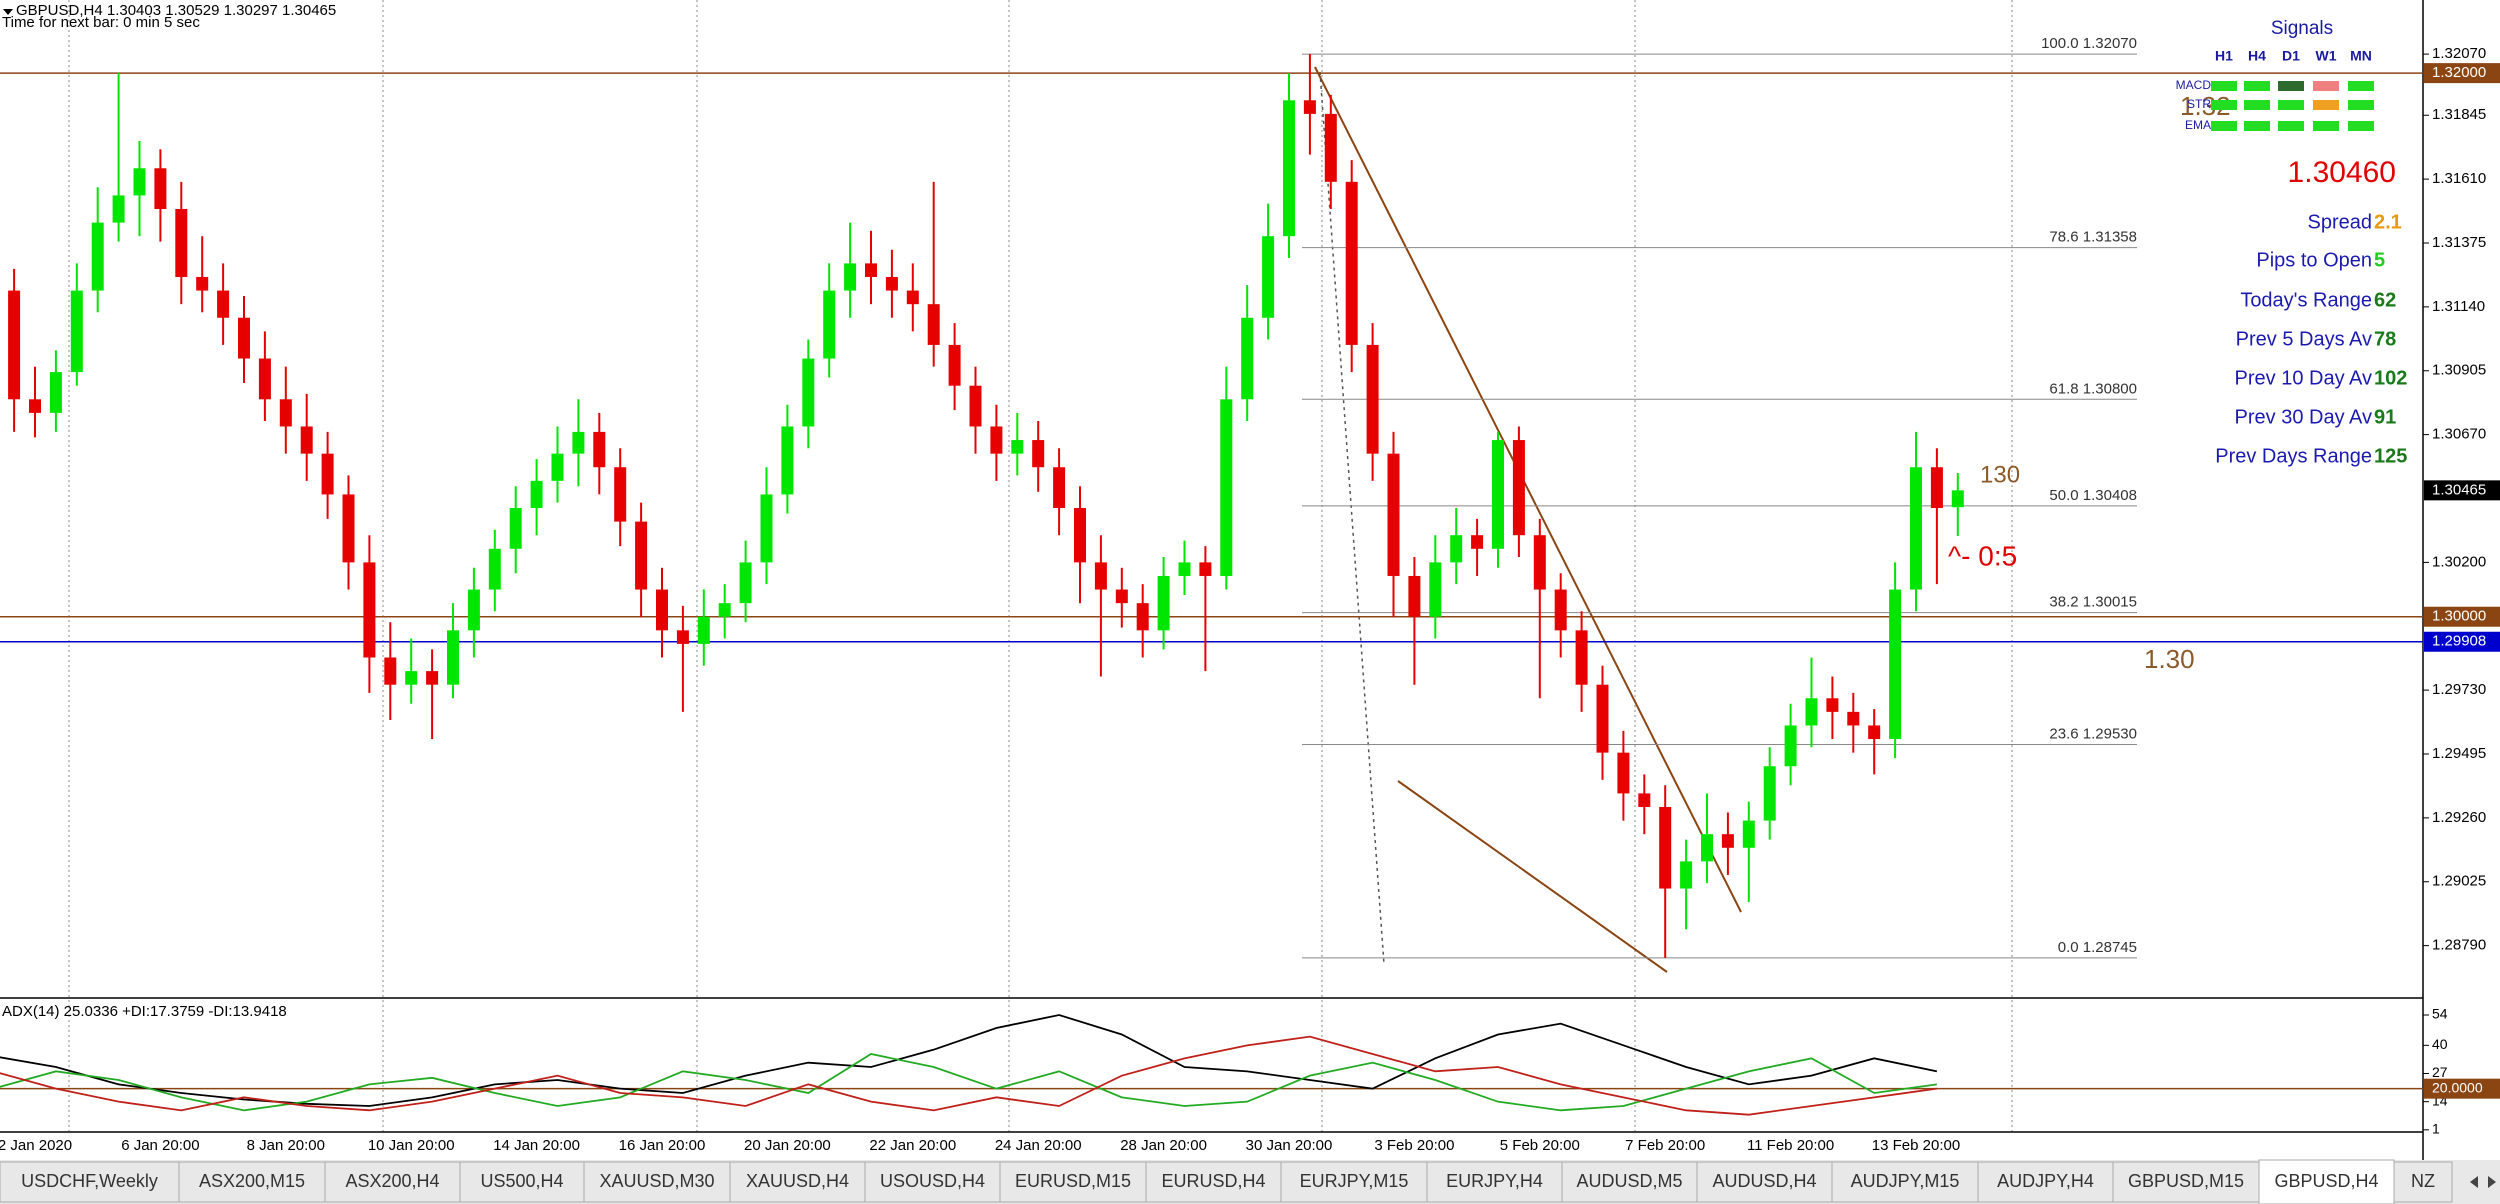  What do you see at coordinates (2097, 947) in the screenshot?
I see `fib-label: 0.0 1.28745` at bounding box center [2097, 947].